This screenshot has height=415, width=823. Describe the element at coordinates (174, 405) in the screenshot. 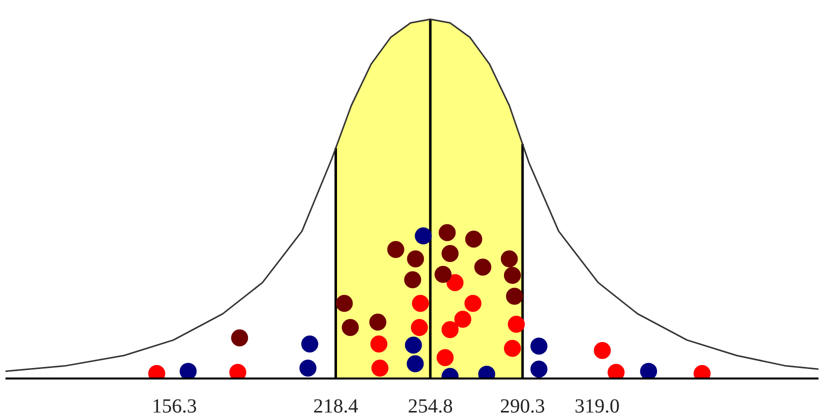

I see `x-tick-label: 156.3` at that location.